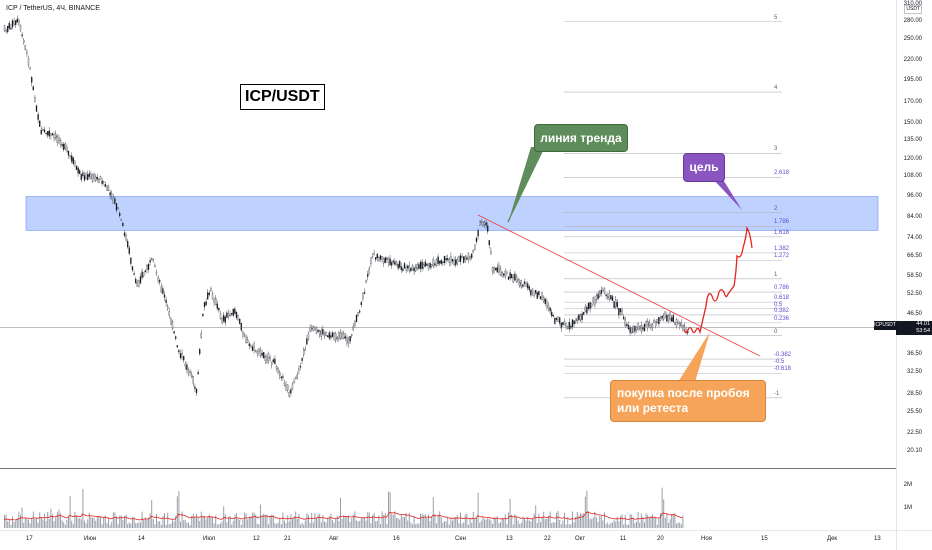 The width and height of the screenshot is (932, 550). What do you see at coordinates (704, 167) in the screenshot?
I see `target-callout: цель` at bounding box center [704, 167].